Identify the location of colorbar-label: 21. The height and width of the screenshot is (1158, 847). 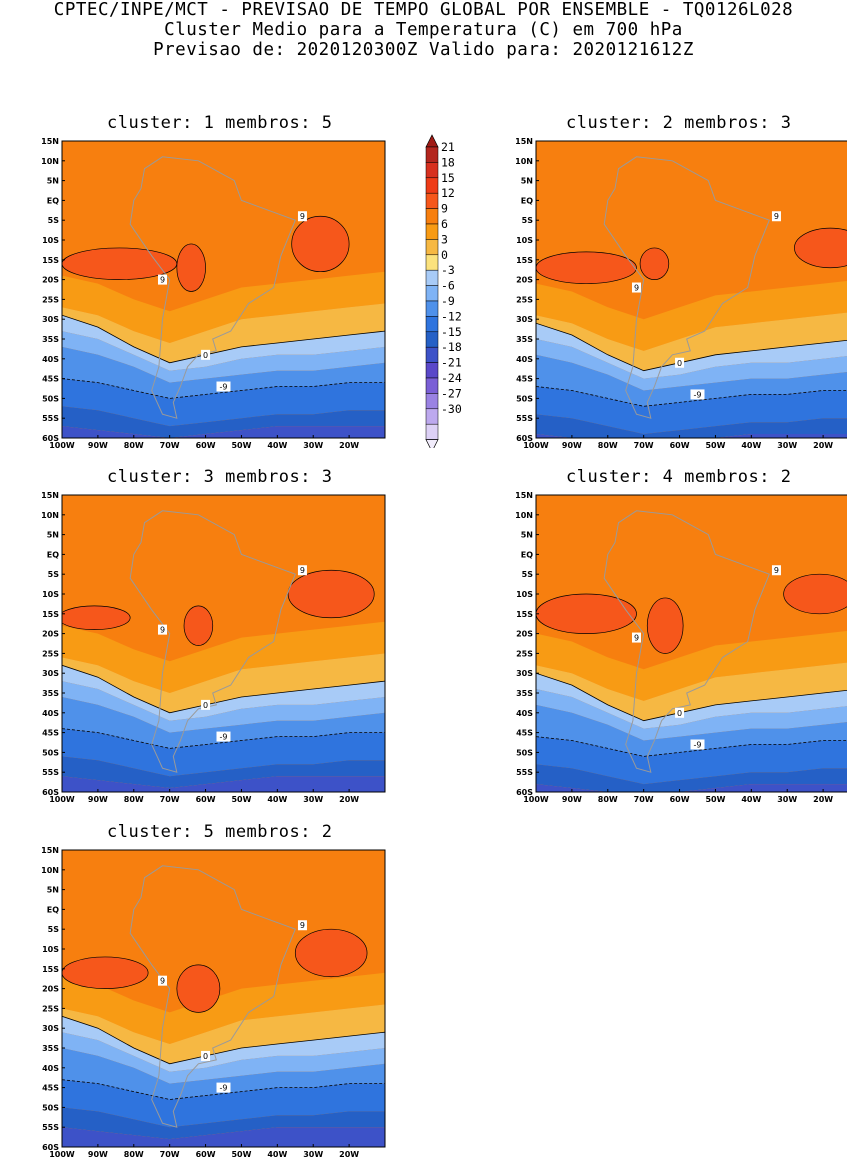
(448, 147).